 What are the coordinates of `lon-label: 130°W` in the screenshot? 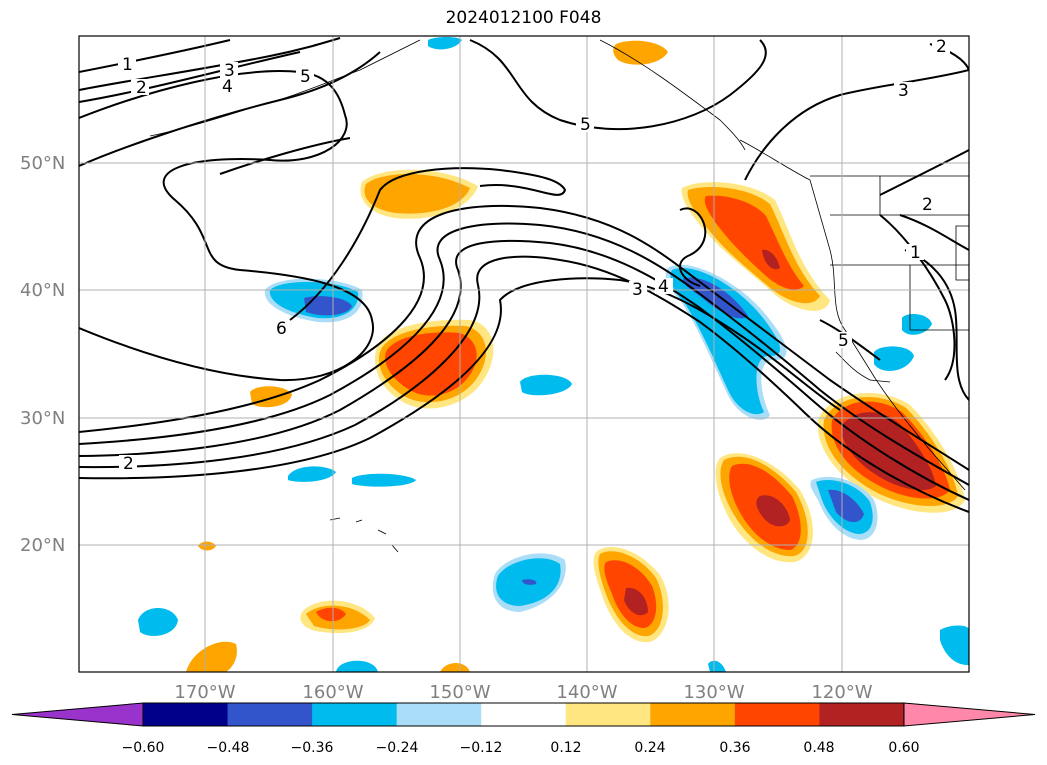 It's located at (713, 692).